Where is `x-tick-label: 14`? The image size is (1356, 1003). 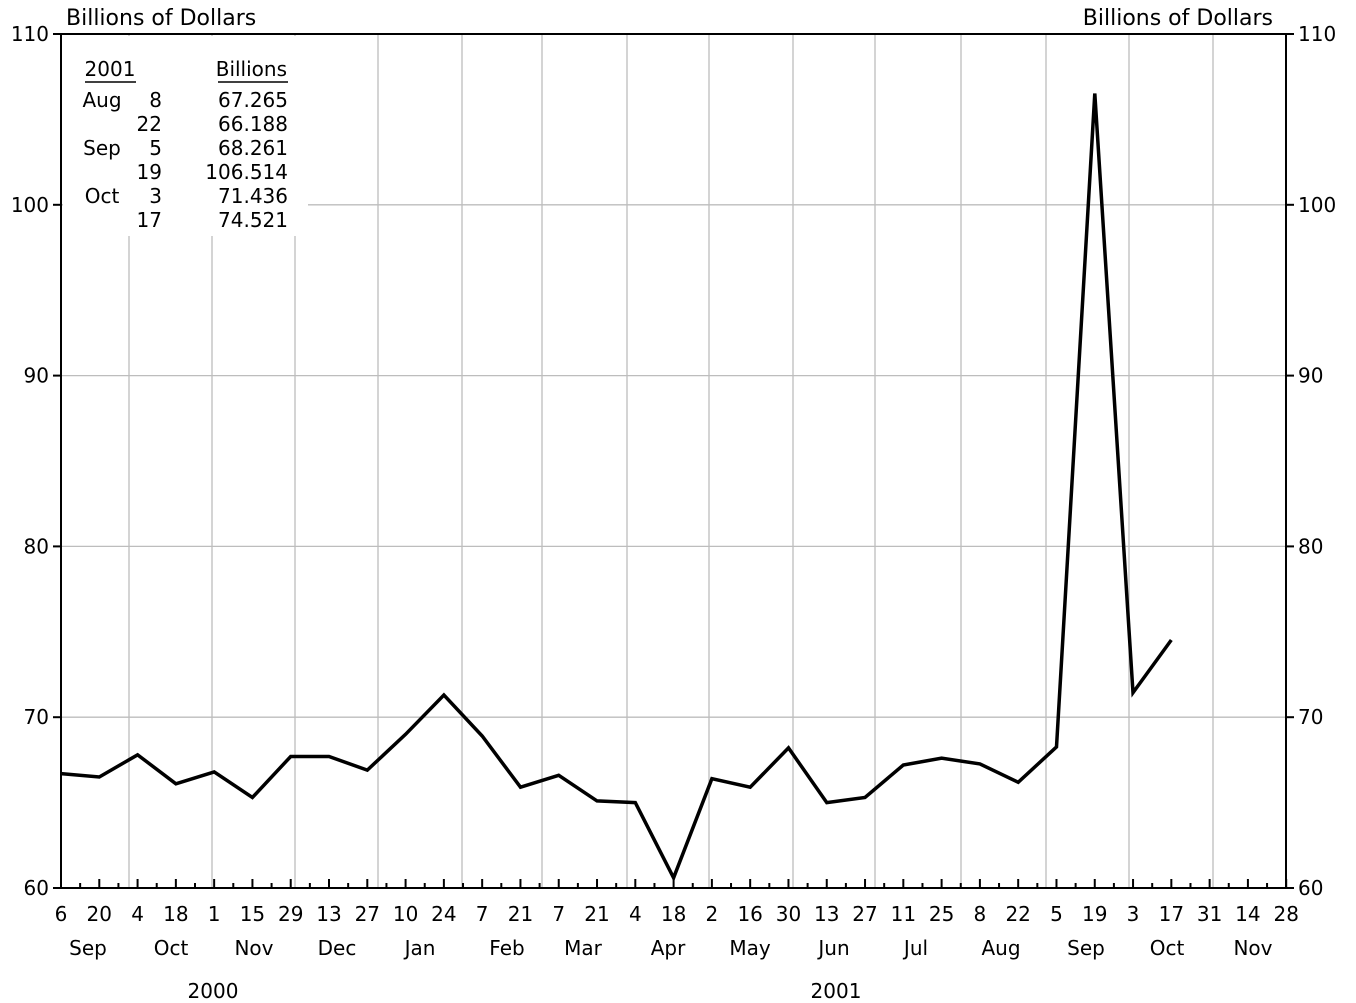
x-tick-label: 14 is located at coordinates (1247, 914).